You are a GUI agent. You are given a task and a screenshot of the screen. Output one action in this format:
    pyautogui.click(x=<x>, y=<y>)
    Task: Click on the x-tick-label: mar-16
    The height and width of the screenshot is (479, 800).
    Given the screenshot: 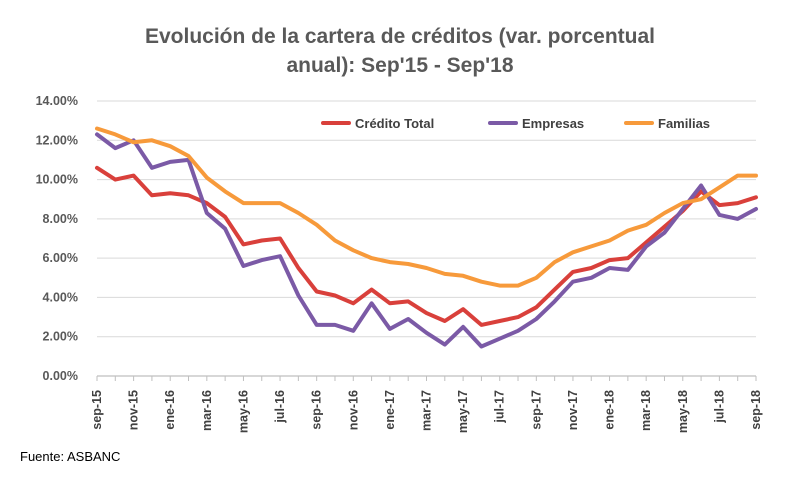 What is the action you would take?
    pyautogui.click(x=207, y=410)
    